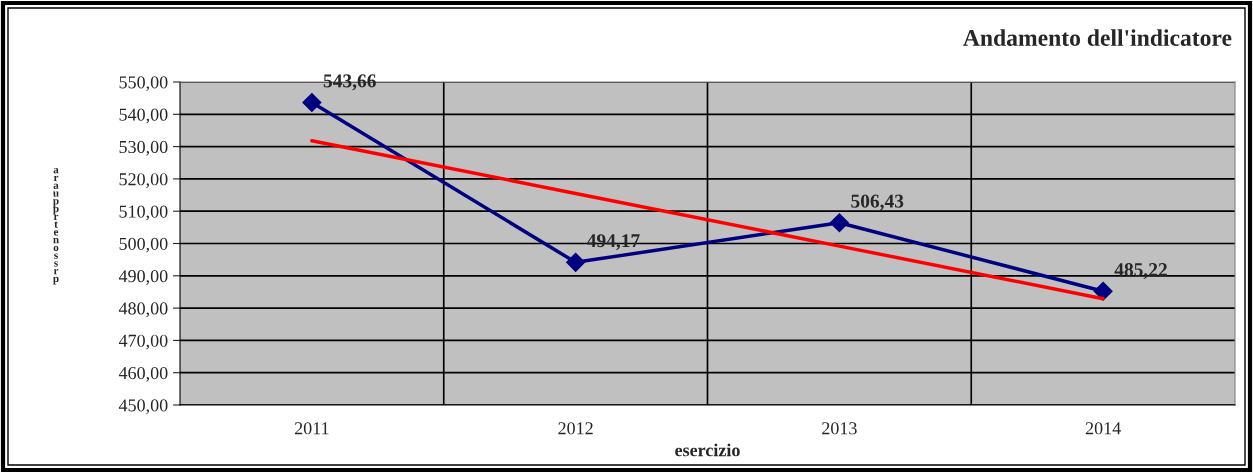 The height and width of the screenshot is (473, 1253). What do you see at coordinates (839, 428) in the screenshot?
I see `x-tick-label: 2013` at bounding box center [839, 428].